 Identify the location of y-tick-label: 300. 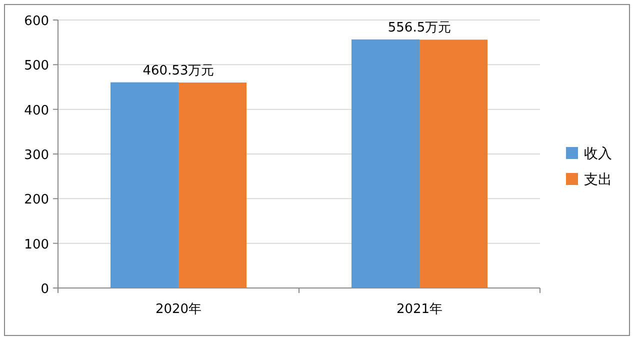
(36, 155).